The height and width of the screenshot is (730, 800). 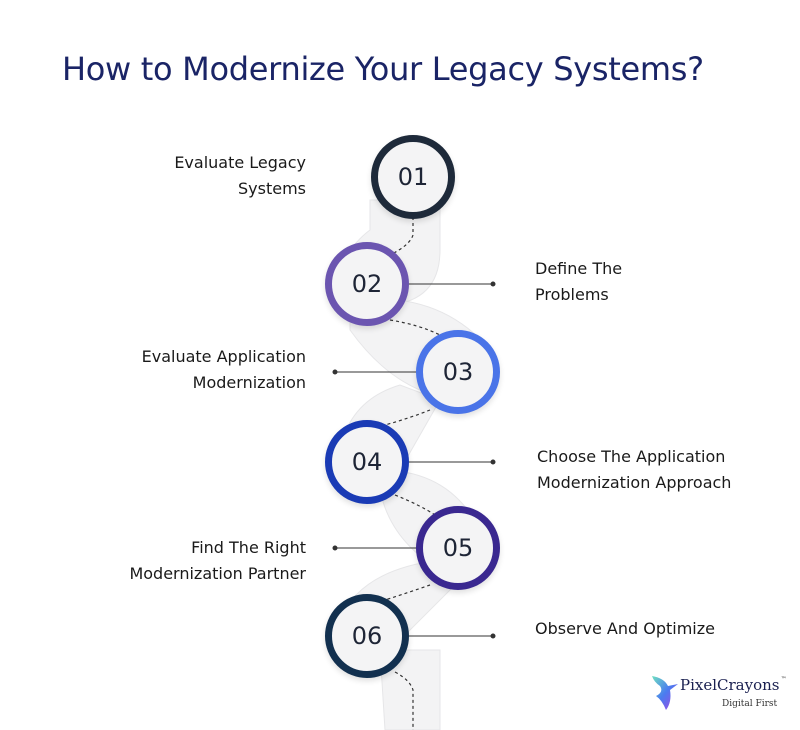 What do you see at coordinates (248, 547) in the screenshot?
I see `label-line: Find The Right` at bounding box center [248, 547].